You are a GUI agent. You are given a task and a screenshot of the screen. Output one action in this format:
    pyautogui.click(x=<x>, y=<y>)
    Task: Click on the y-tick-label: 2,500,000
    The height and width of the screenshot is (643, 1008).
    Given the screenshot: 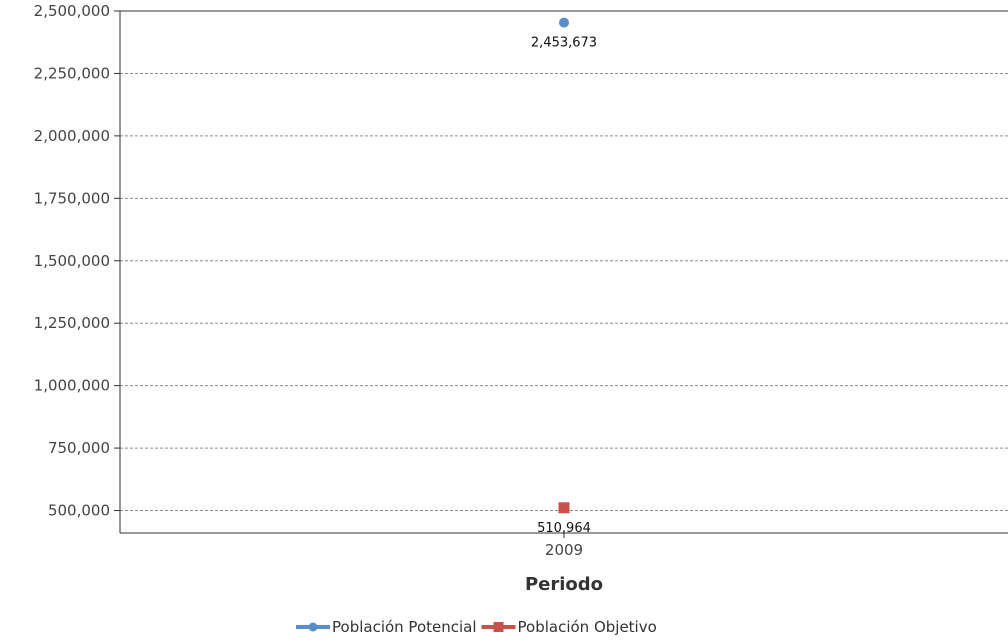 What is the action you would take?
    pyautogui.click(x=72, y=11)
    